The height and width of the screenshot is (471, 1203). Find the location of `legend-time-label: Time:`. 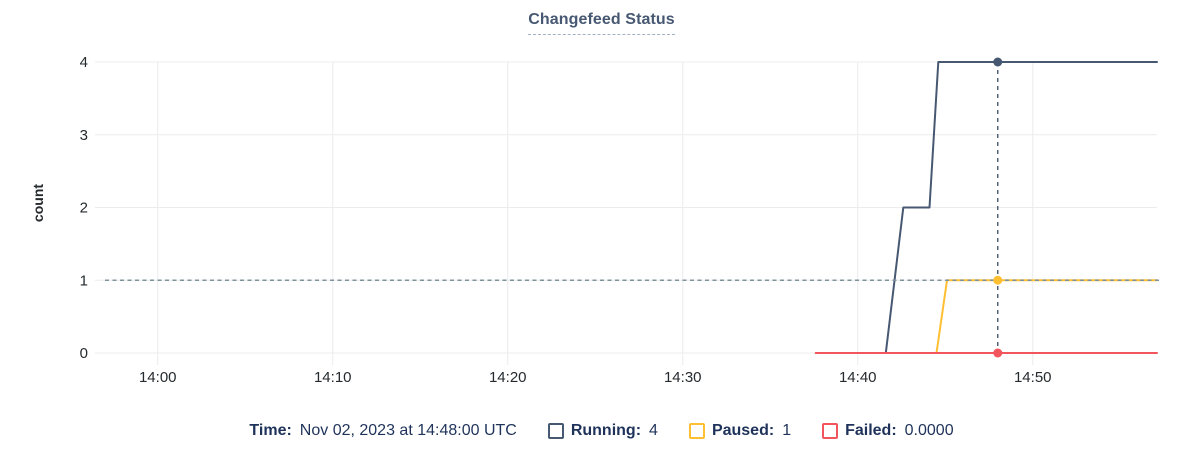

legend-time-label: Time: is located at coordinates (270, 430).